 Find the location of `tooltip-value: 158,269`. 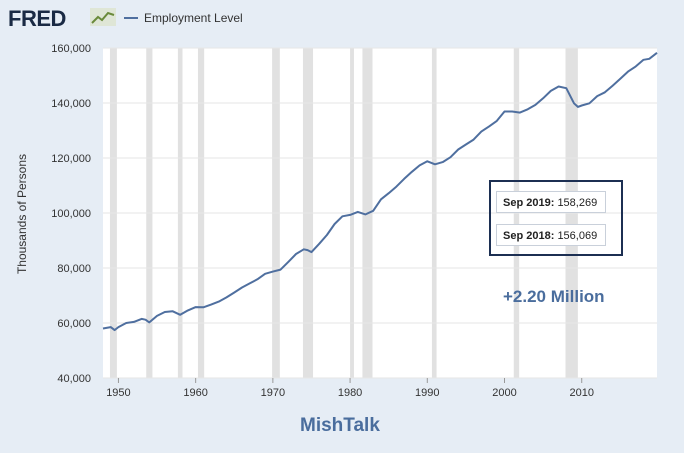

tooltip-value: 158,269 is located at coordinates (577, 203).